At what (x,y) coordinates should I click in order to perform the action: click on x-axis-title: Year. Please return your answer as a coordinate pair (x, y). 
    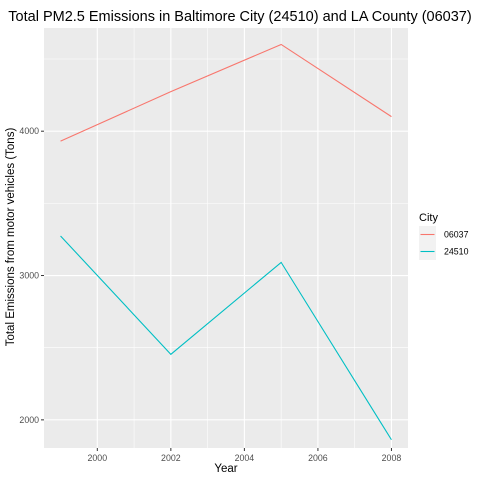
    Looking at the image, I should click on (225, 469).